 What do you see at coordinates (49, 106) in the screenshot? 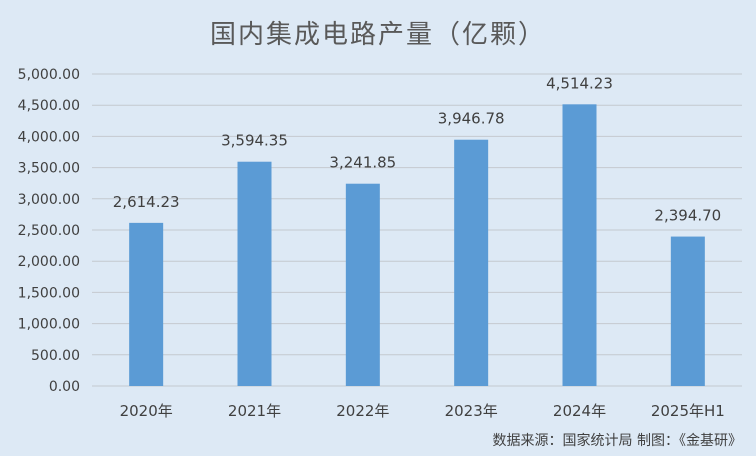
I see `y-tick-label: 4,500.00` at bounding box center [49, 106].